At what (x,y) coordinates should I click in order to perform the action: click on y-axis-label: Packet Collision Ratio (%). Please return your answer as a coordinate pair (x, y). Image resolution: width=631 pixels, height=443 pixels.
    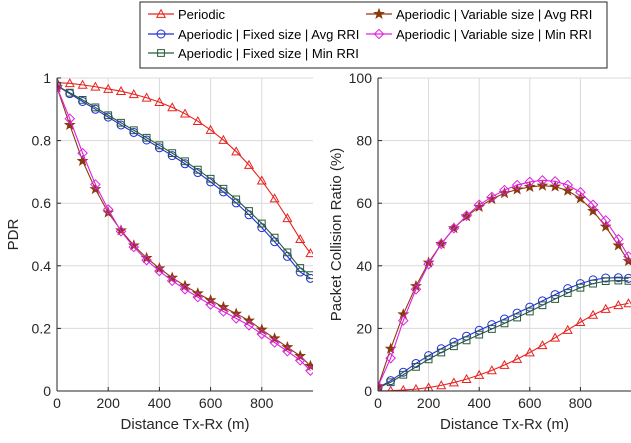
    Looking at the image, I should click on (336, 234).